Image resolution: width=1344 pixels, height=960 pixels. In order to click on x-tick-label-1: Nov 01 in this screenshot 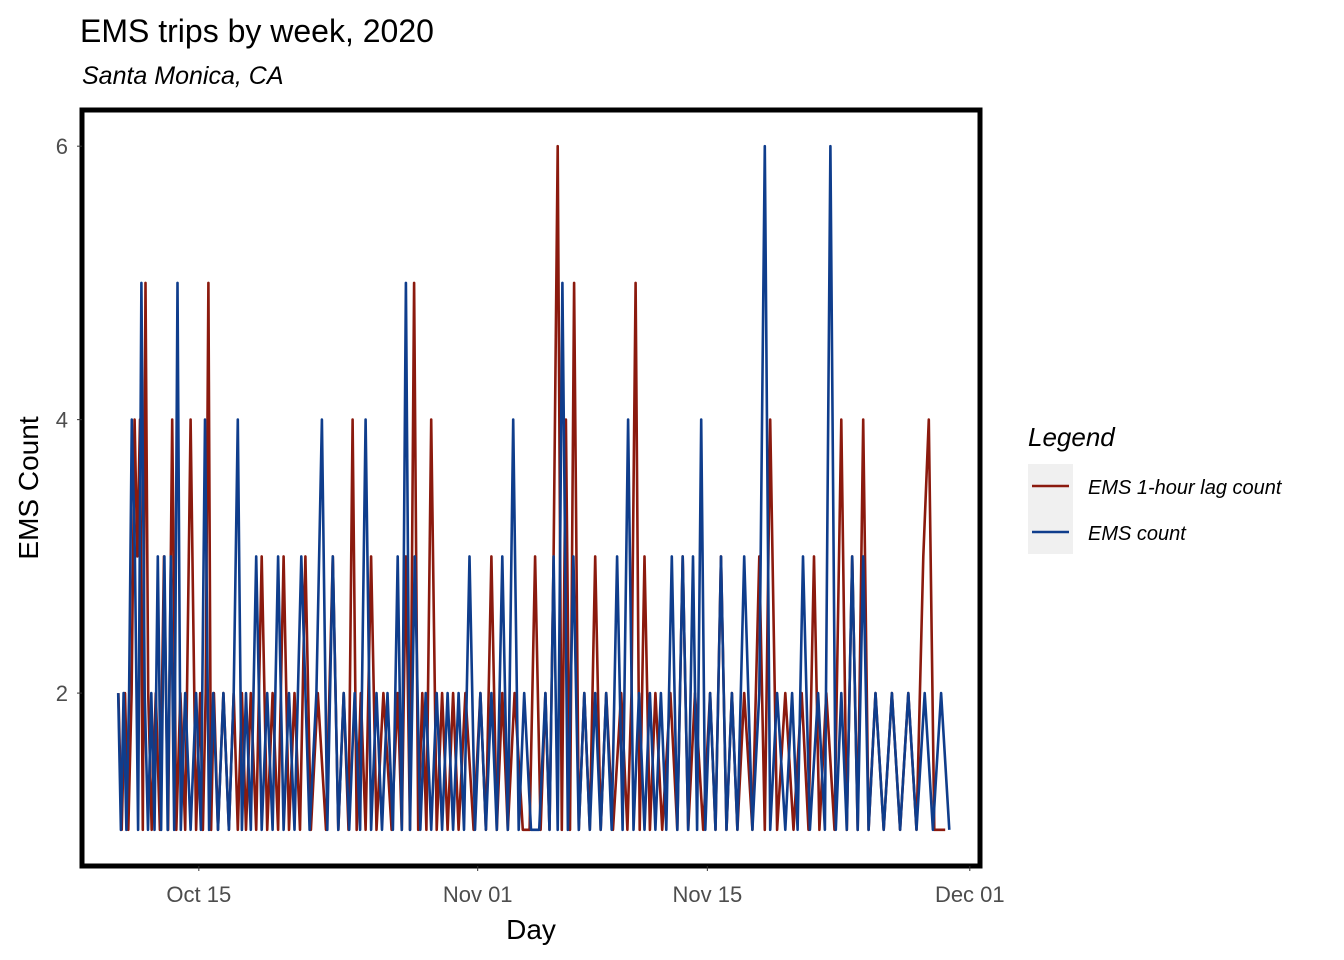, I will do `click(478, 894)`.